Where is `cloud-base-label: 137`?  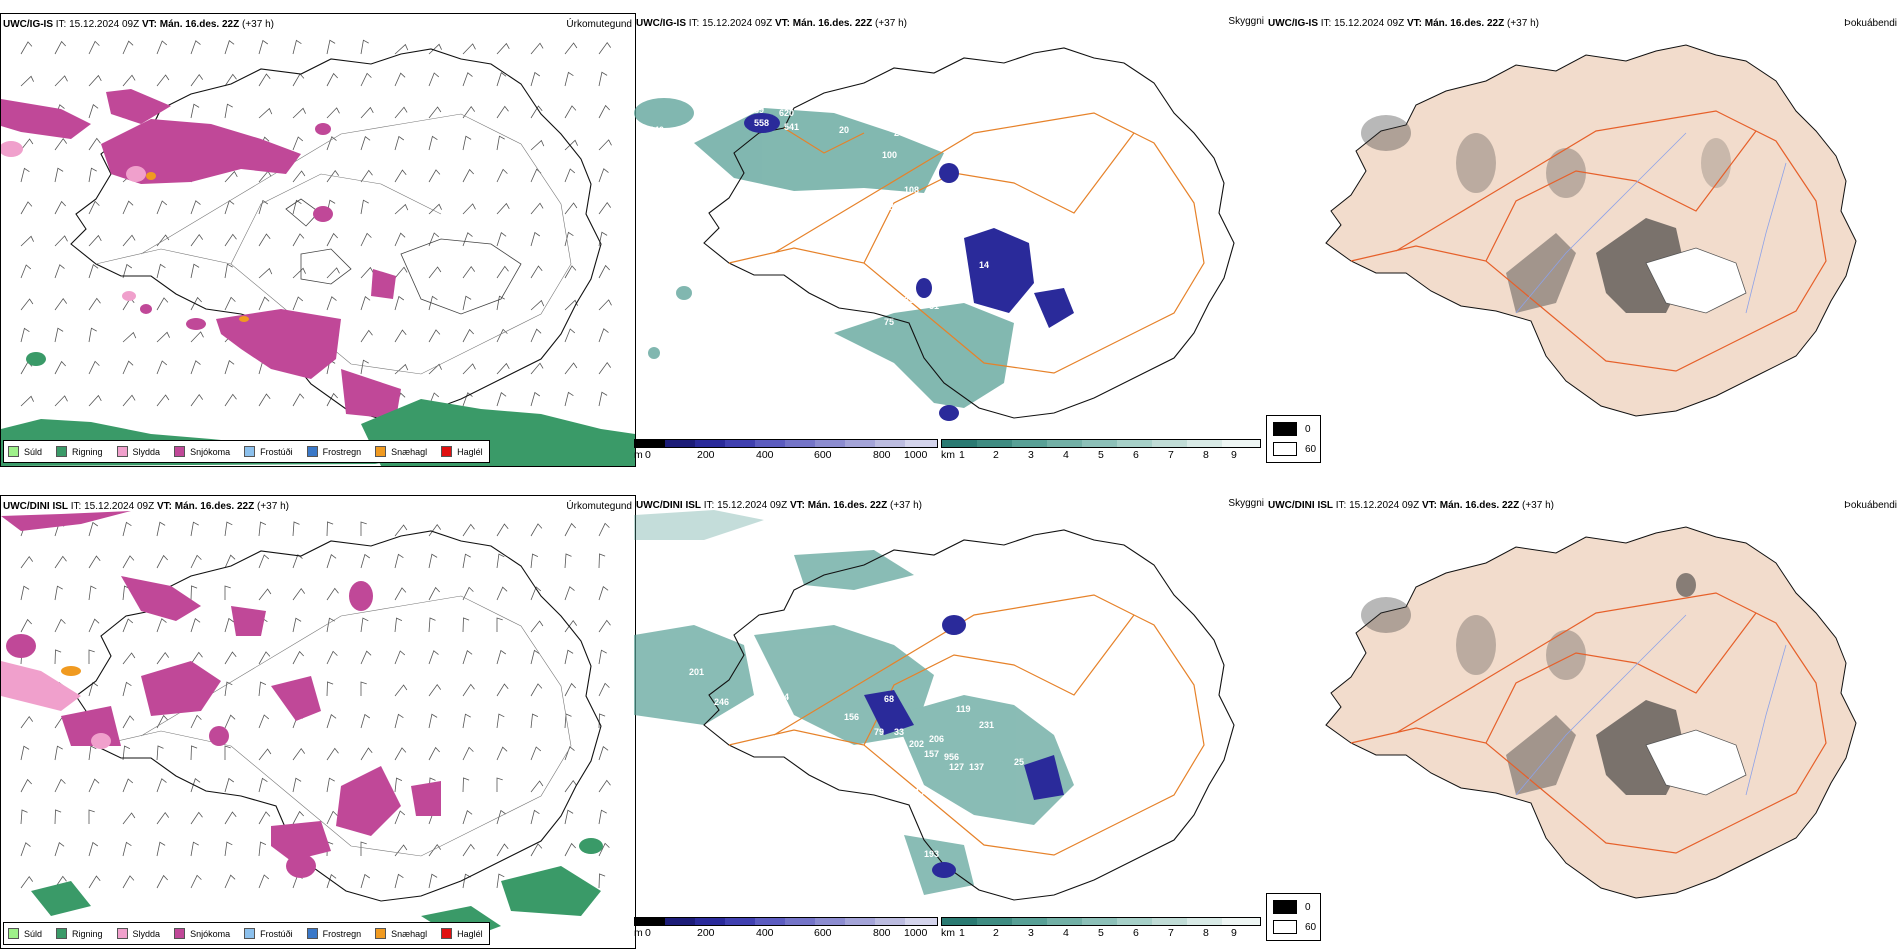
cloud-base-label: 137 is located at coordinates (976, 767).